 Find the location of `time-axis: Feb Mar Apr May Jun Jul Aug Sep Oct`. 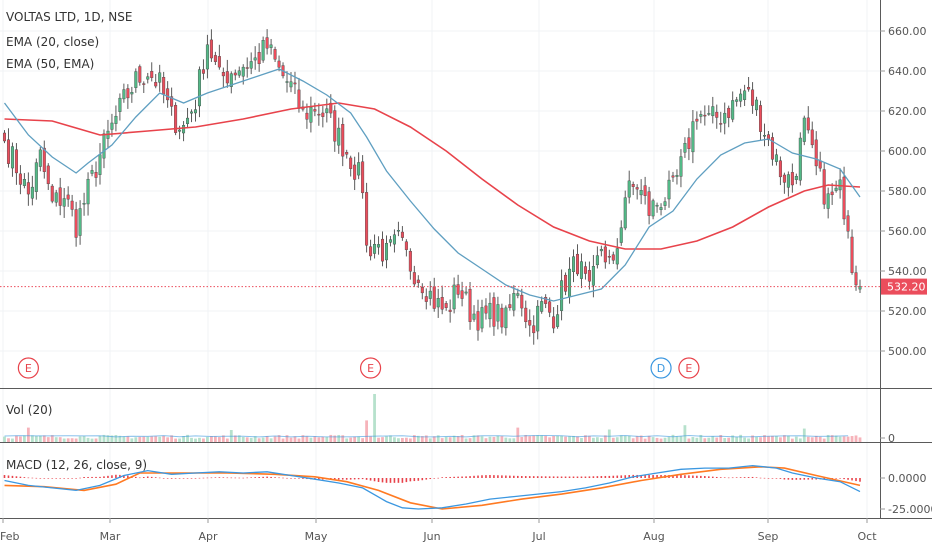

time-axis: Feb Mar Apr May Jun Jul Aug Sep Oct is located at coordinates (438, 530).